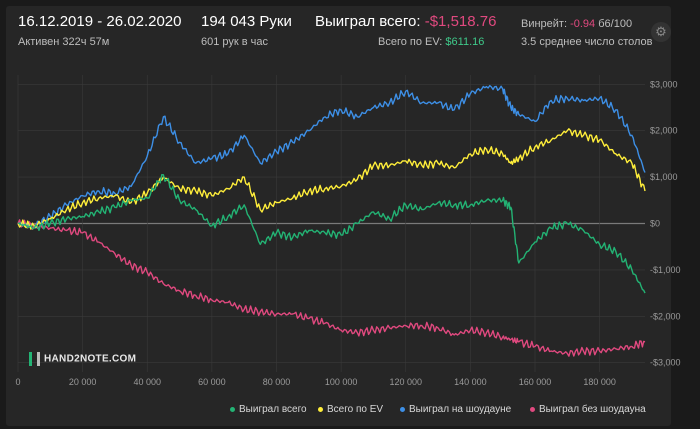  I want to click on legend-item: Выиграл без шоудауна, so click(588, 409).